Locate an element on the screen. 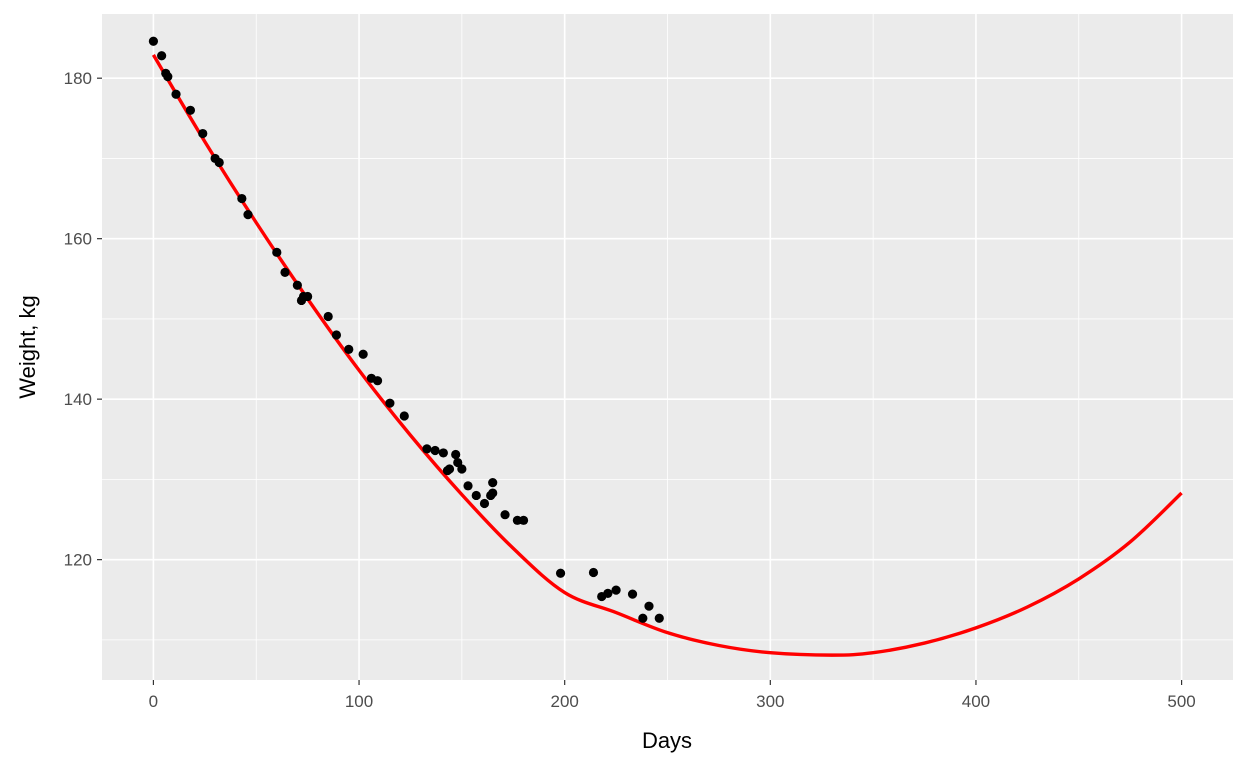 The width and height of the screenshot is (1248, 768). y-tick-label: 160 is located at coordinates (78, 239).